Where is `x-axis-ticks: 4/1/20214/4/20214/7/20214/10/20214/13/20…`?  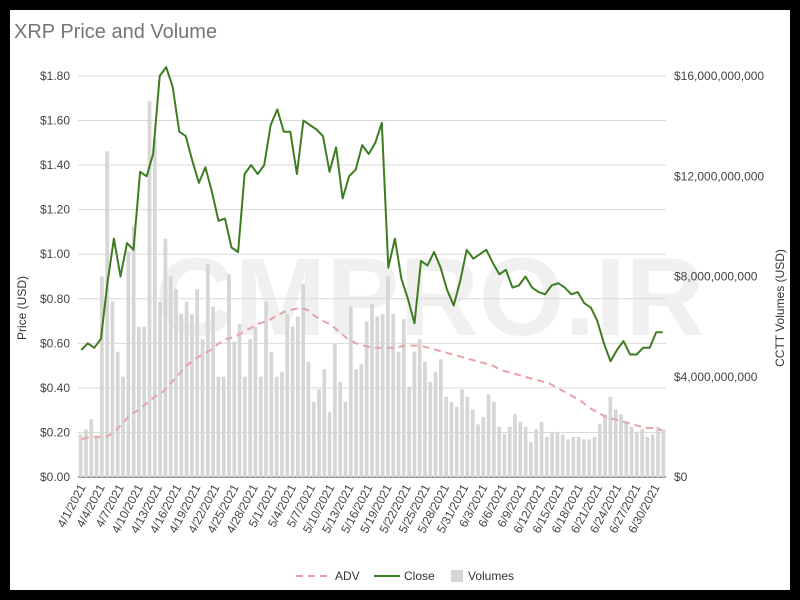 x-axis-ticks: 4/1/20214/4/20214/7/20214/10/20214/13/20… is located at coordinates (358, 509).